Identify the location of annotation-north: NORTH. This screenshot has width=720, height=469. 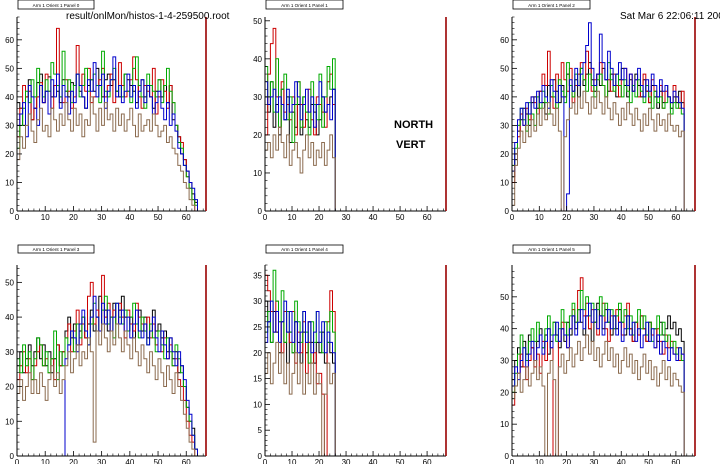
(414, 125).